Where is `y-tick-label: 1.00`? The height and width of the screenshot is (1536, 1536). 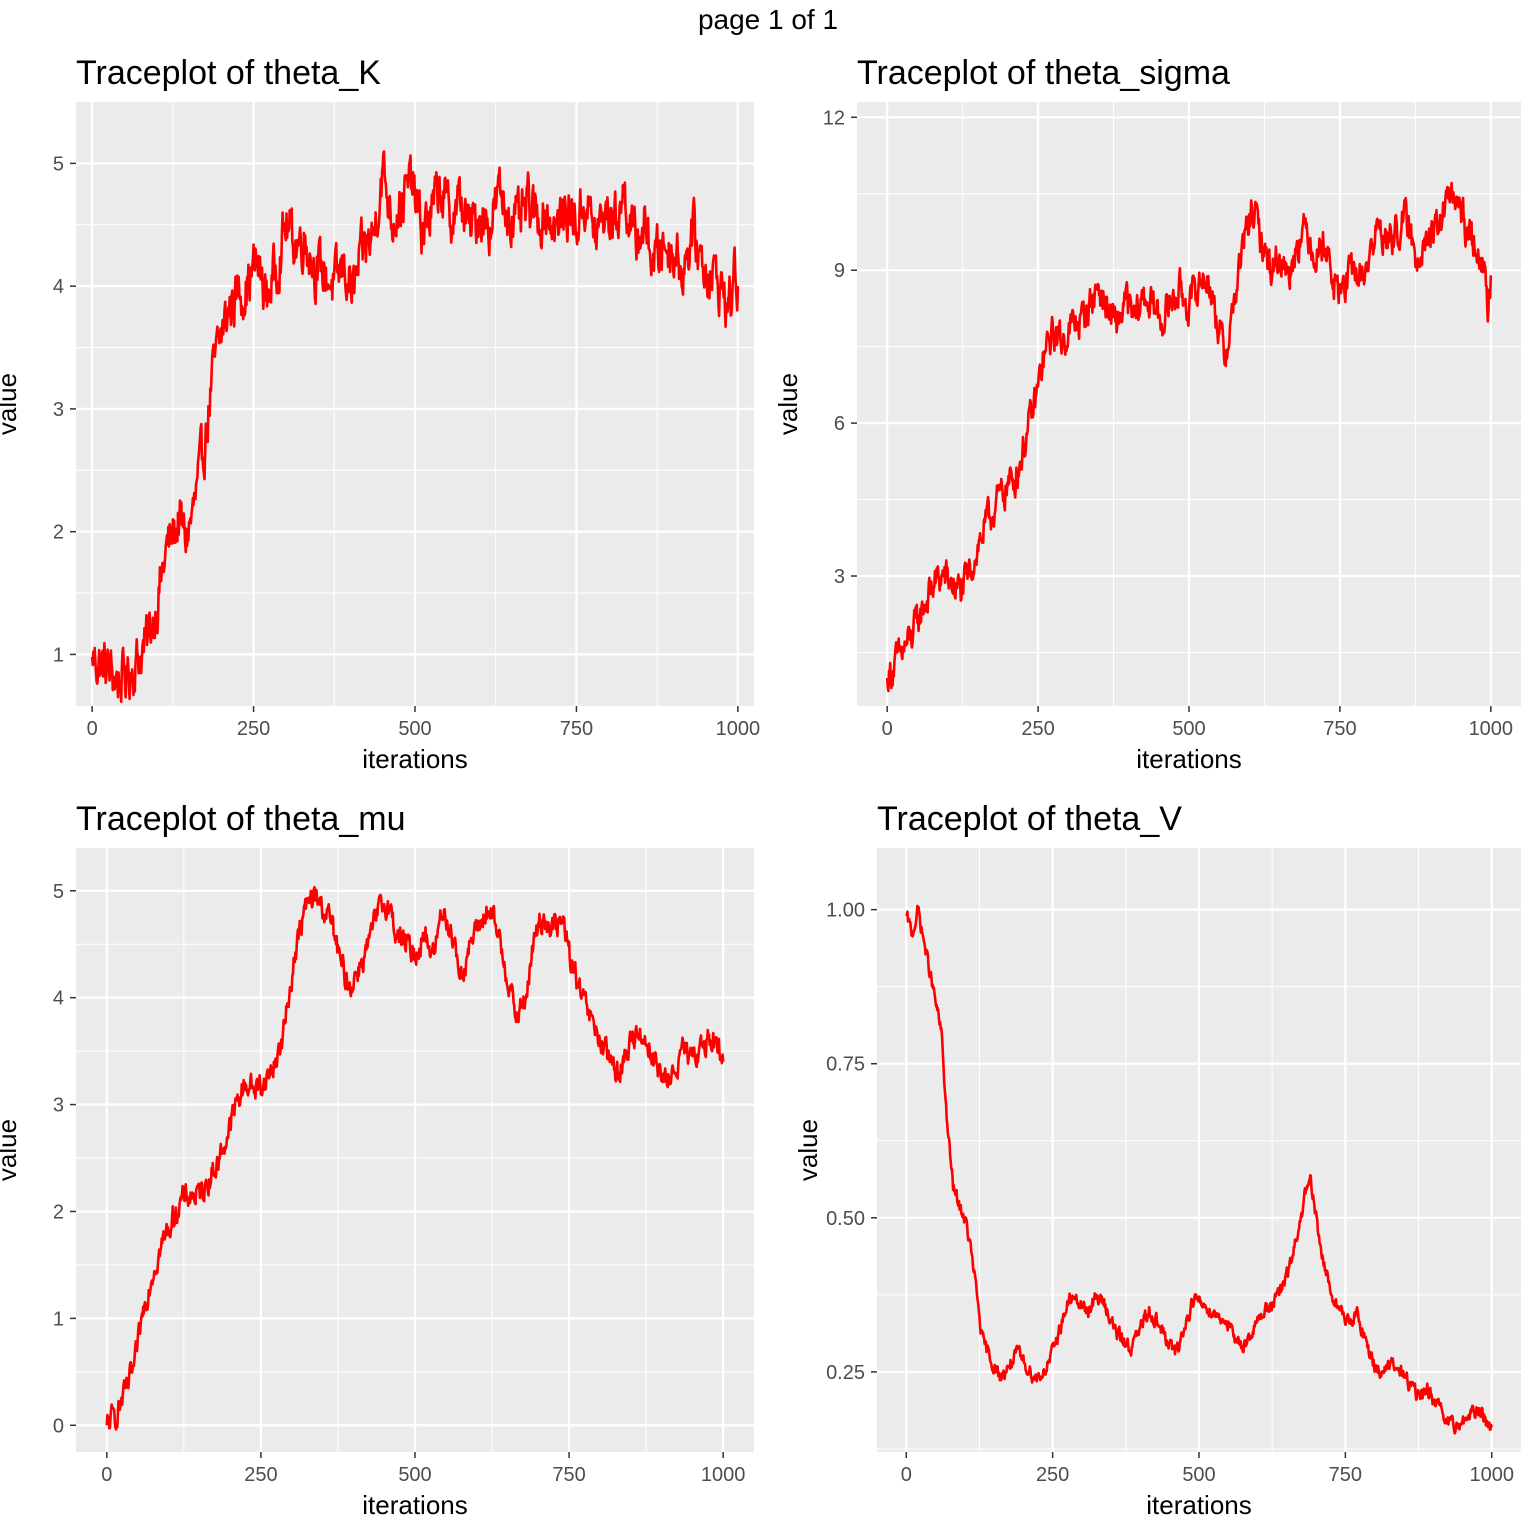 y-tick-label: 1.00 is located at coordinates (845, 911).